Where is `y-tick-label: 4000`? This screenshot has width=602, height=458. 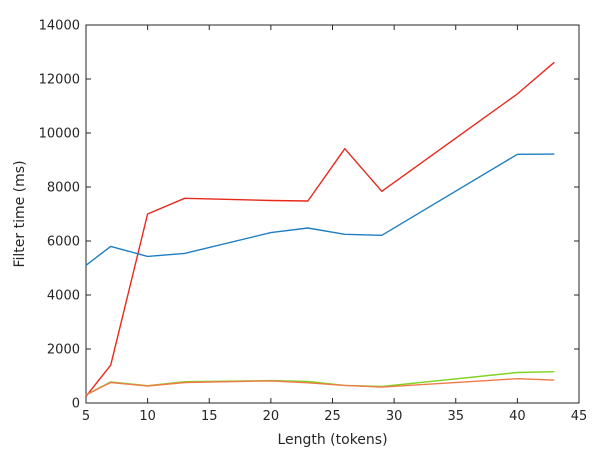
y-tick-label: 4000 is located at coordinates (63, 296).